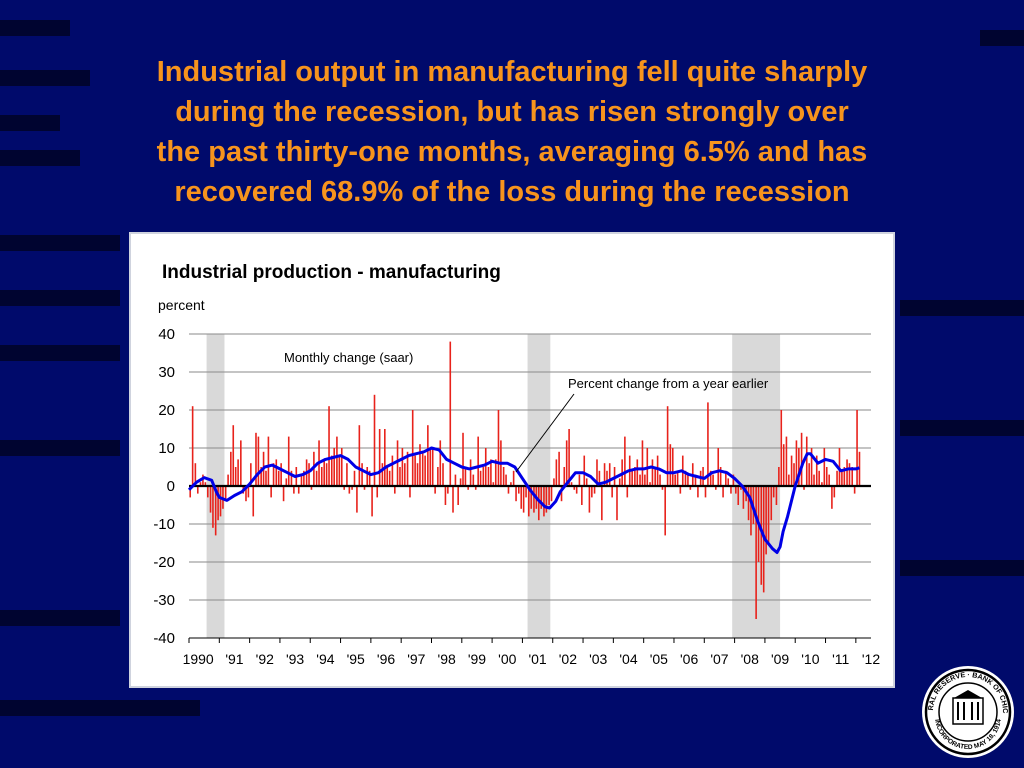 The height and width of the screenshot is (768, 1024). What do you see at coordinates (719, 659) in the screenshot?
I see `x-tick-label: '07` at bounding box center [719, 659].